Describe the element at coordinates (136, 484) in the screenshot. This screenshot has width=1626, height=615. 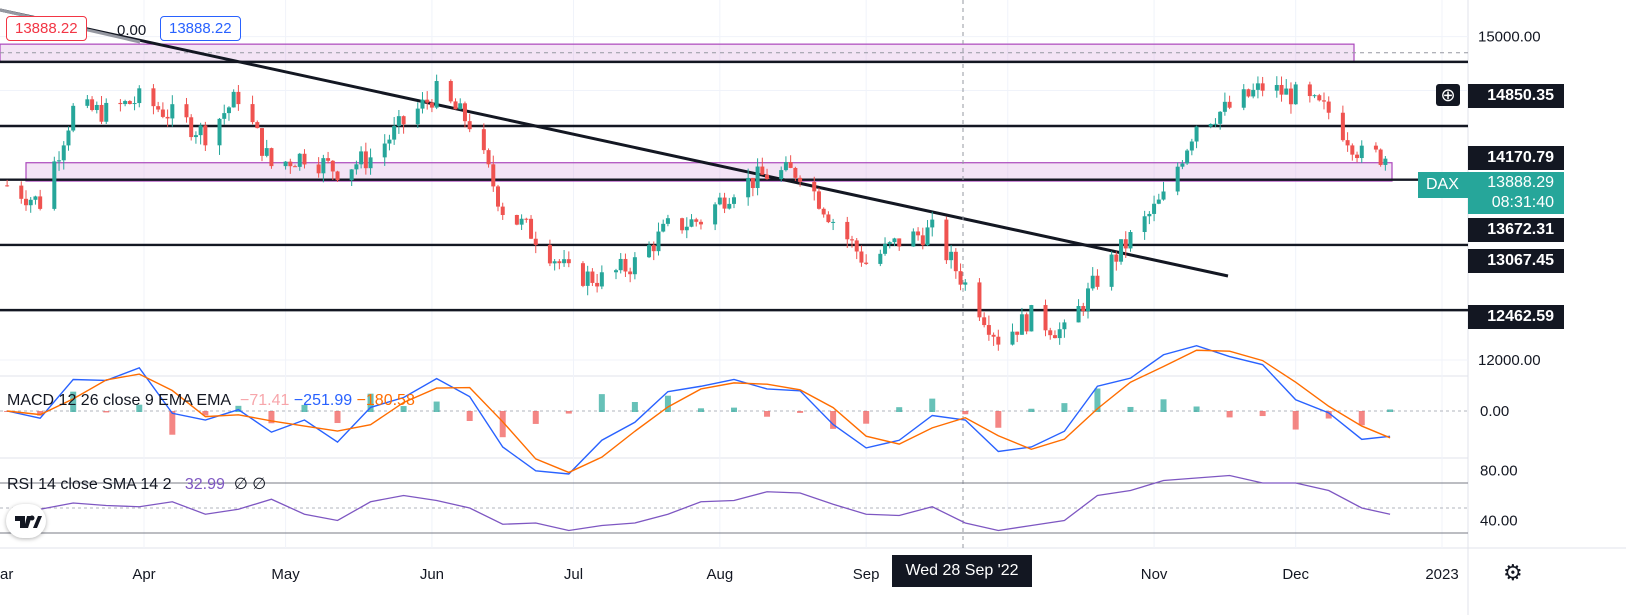
I see `rsi-legend: RSI 14 close SMA 14 2 32.99 ∅ ∅` at that location.